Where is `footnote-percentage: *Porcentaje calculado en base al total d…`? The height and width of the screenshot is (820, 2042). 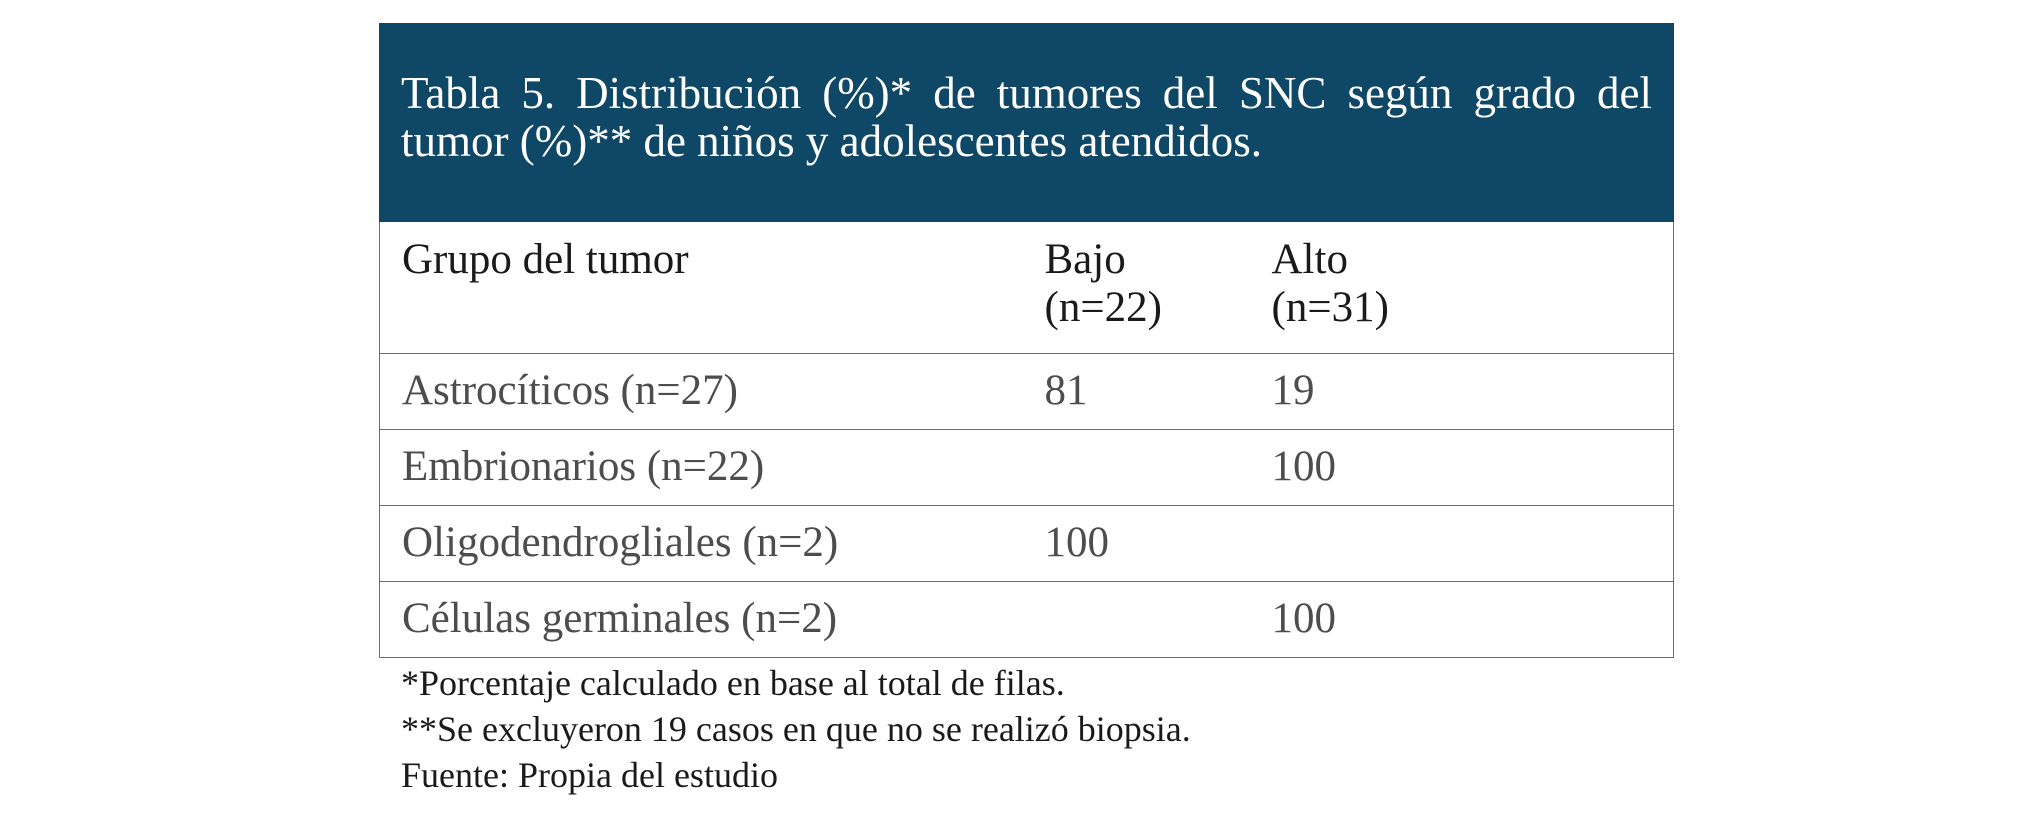 footnote-percentage: *Porcentaje calculado en base al total d… is located at coordinates (733, 683).